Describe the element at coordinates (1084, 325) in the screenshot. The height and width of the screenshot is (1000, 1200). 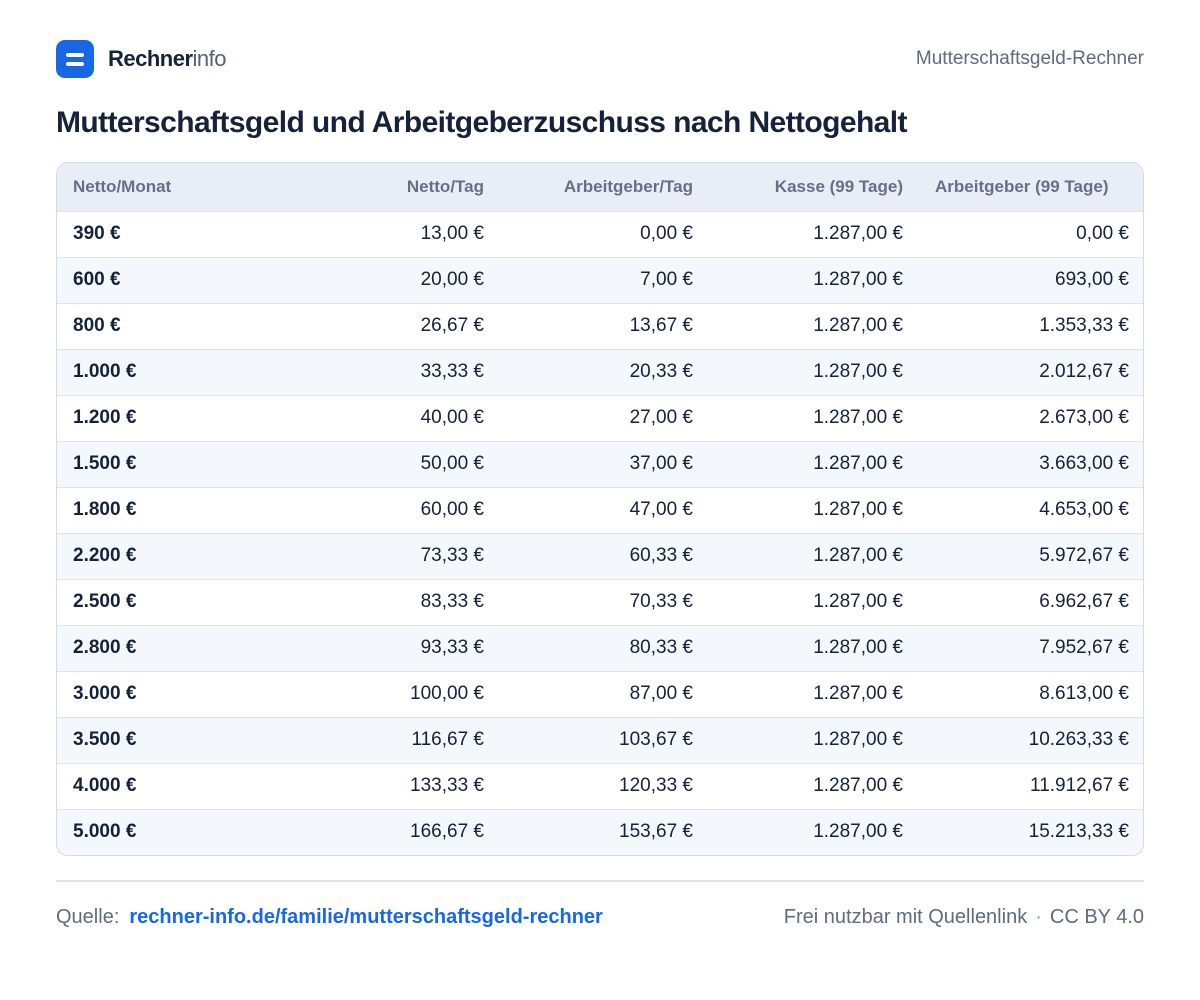
I see `table-cell: 1.353,33 €` at that location.